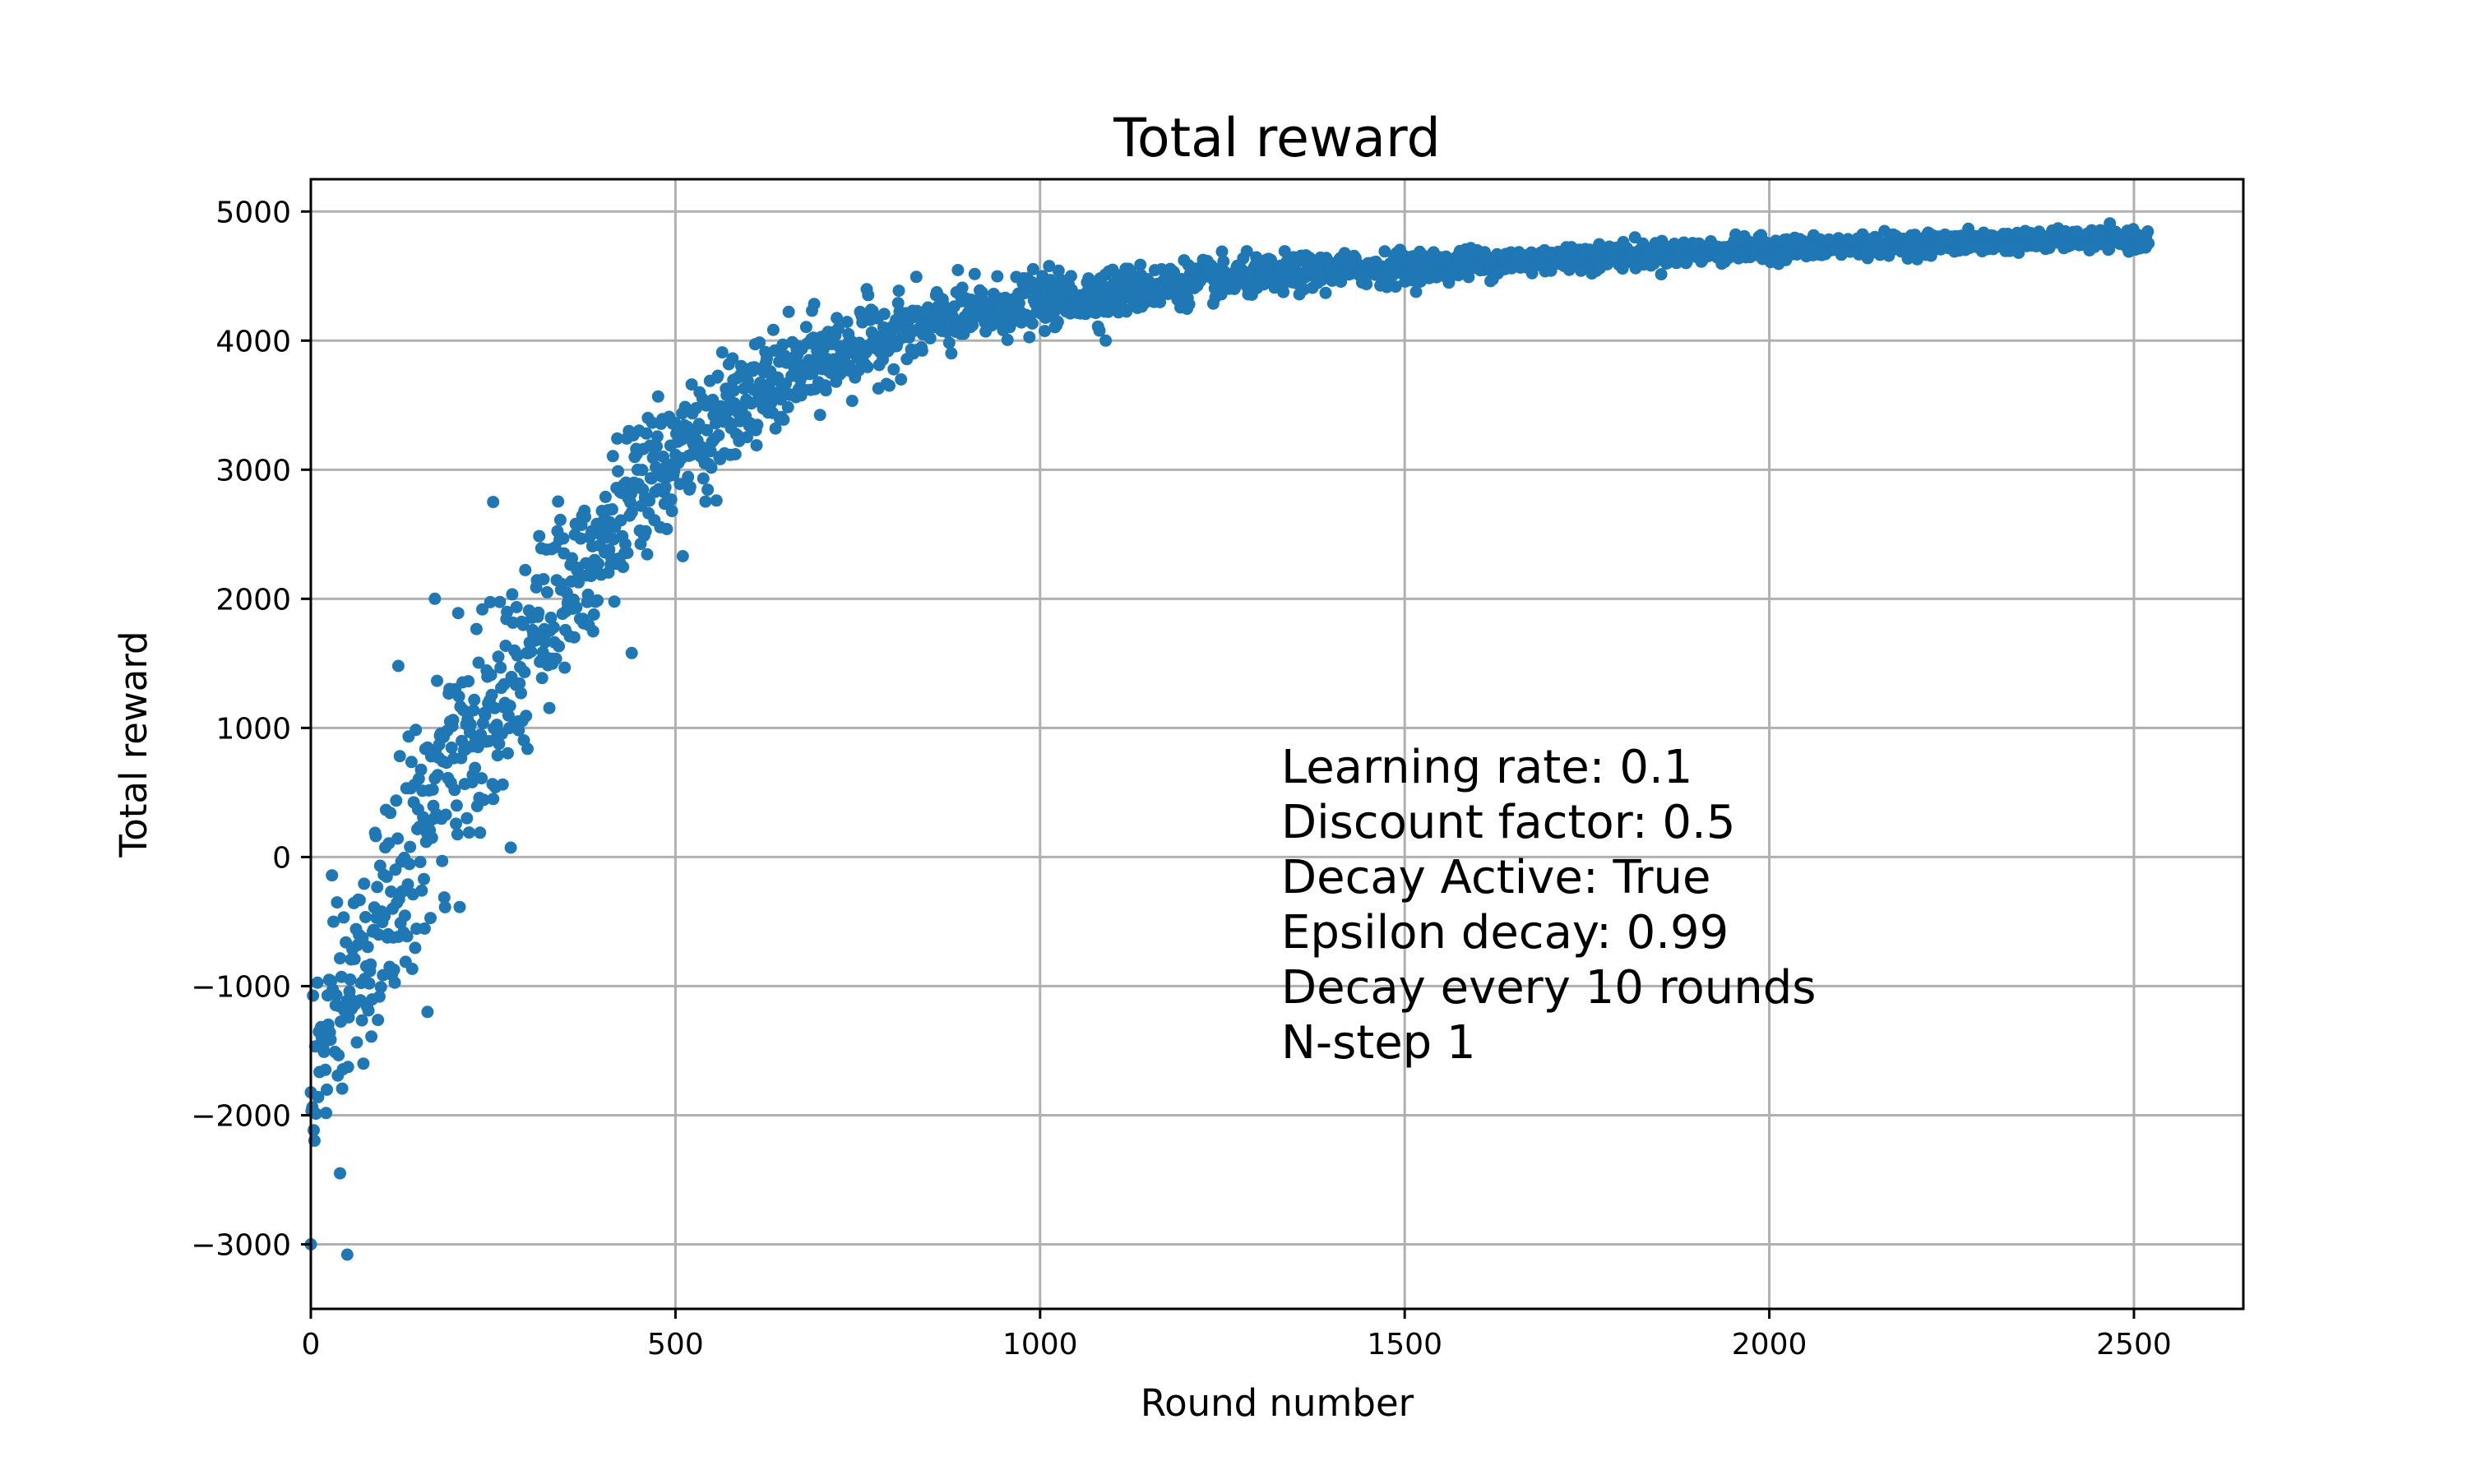 The height and width of the screenshot is (1484, 2467). I want to click on x-axis-label: Round number, so click(1278, 1403).